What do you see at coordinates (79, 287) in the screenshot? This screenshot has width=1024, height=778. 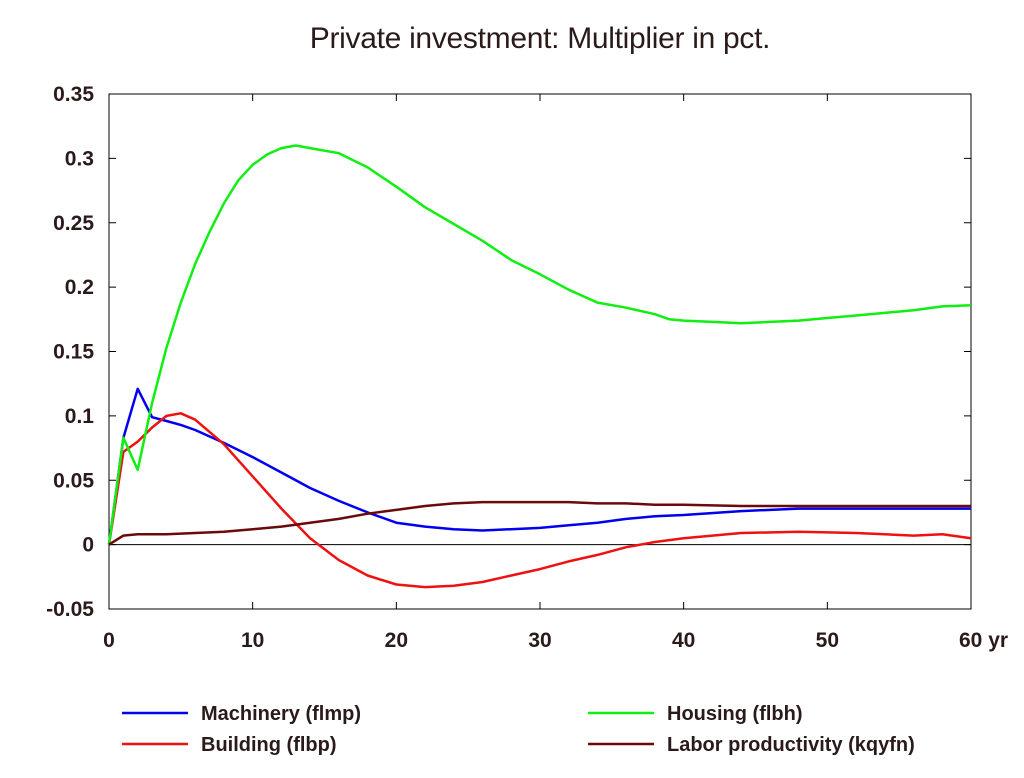 I see `y-tick-label: 0.2` at bounding box center [79, 287].